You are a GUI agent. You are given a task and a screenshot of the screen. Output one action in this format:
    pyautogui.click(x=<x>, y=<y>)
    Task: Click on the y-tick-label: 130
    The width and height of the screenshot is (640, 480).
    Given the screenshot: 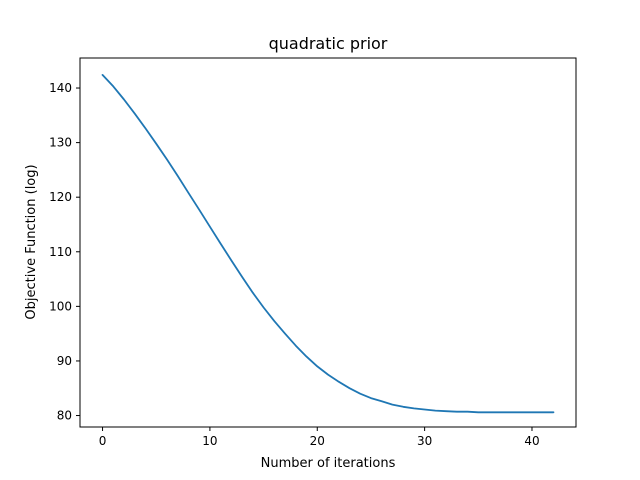 What is the action you would take?
    pyautogui.click(x=60, y=143)
    